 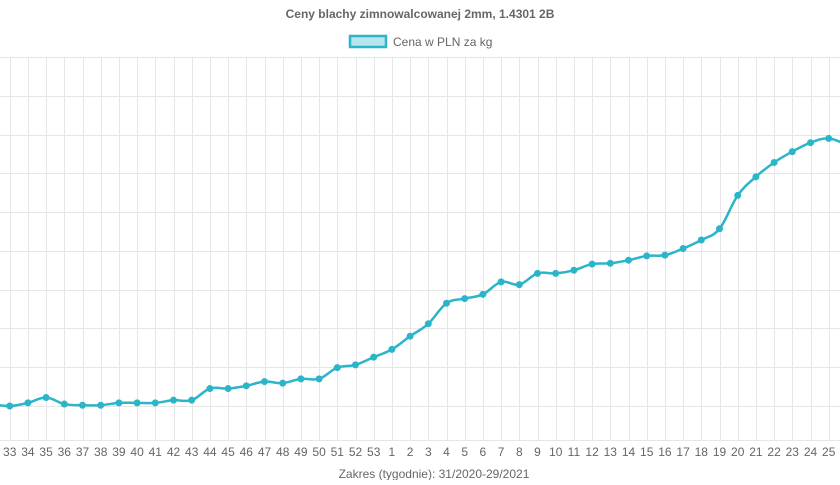 What do you see at coordinates (829, 452) in the screenshot?
I see `x-tick-label: 25` at bounding box center [829, 452].